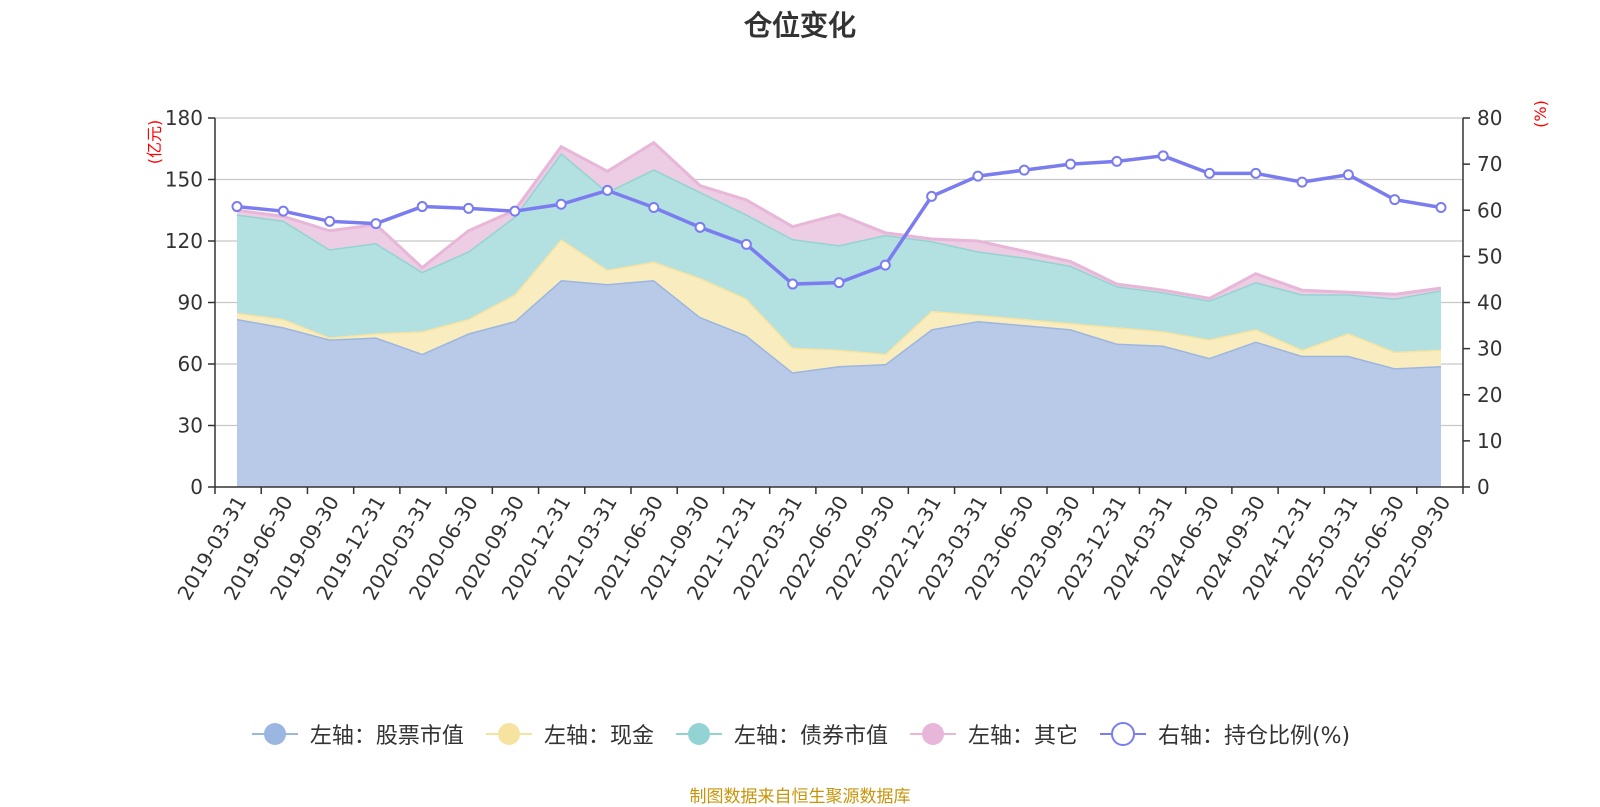 This screenshot has height=807, width=1600. What do you see at coordinates (1122, 734) in the screenshot?
I see `legend-line-marker-icon` at bounding box center [1122, 734].